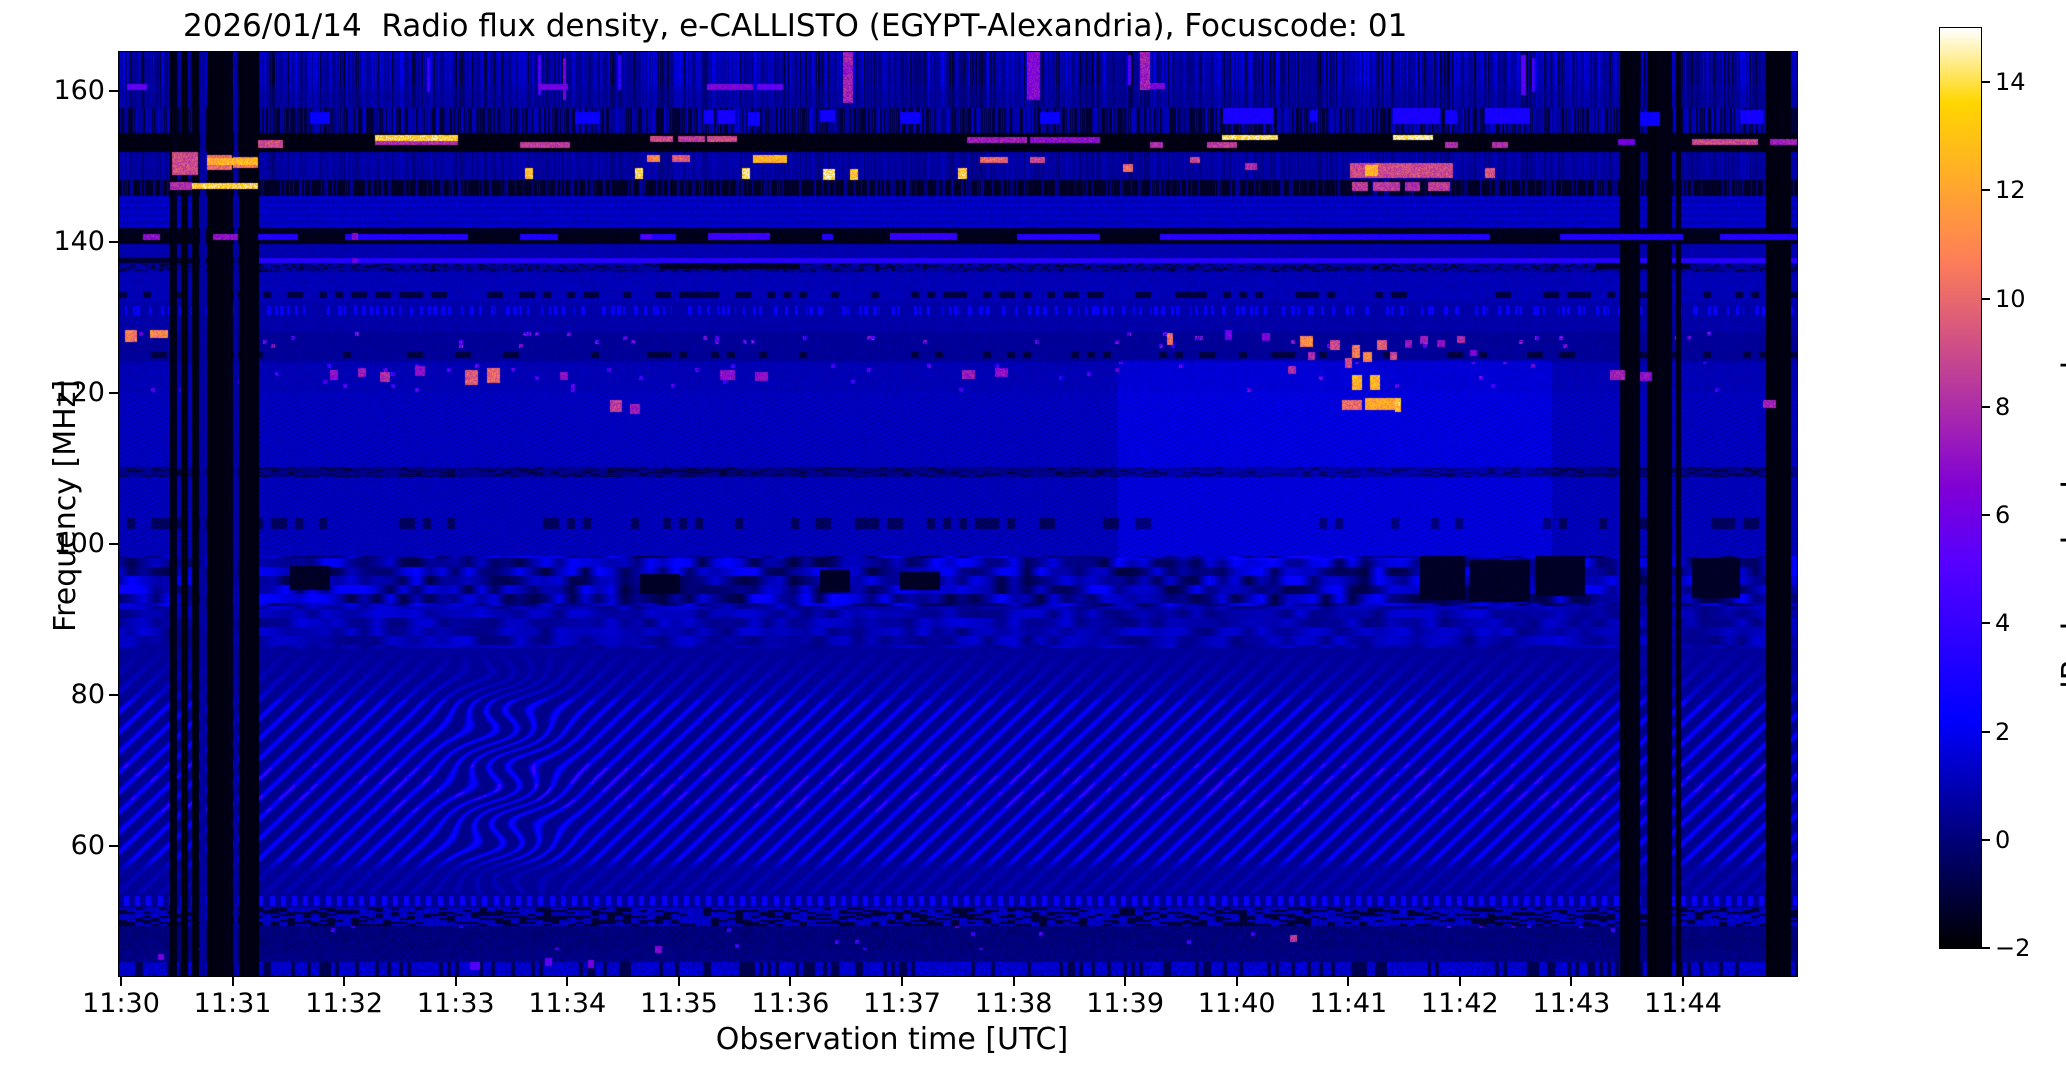  I want to click on x-tick-label: 11:35, so click(678, 1003).